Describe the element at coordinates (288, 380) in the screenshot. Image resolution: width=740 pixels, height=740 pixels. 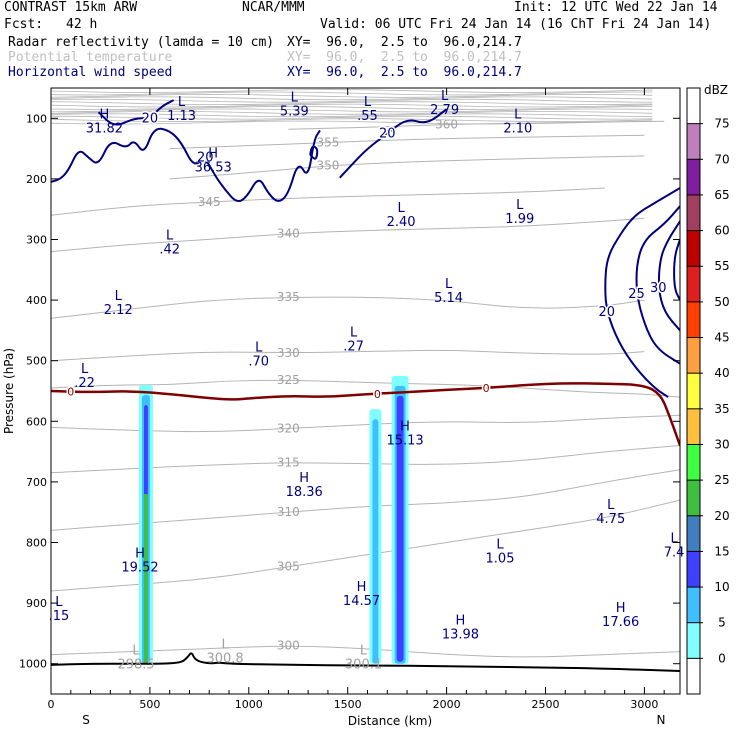
I see `theta-contour-label: 325` at that location.